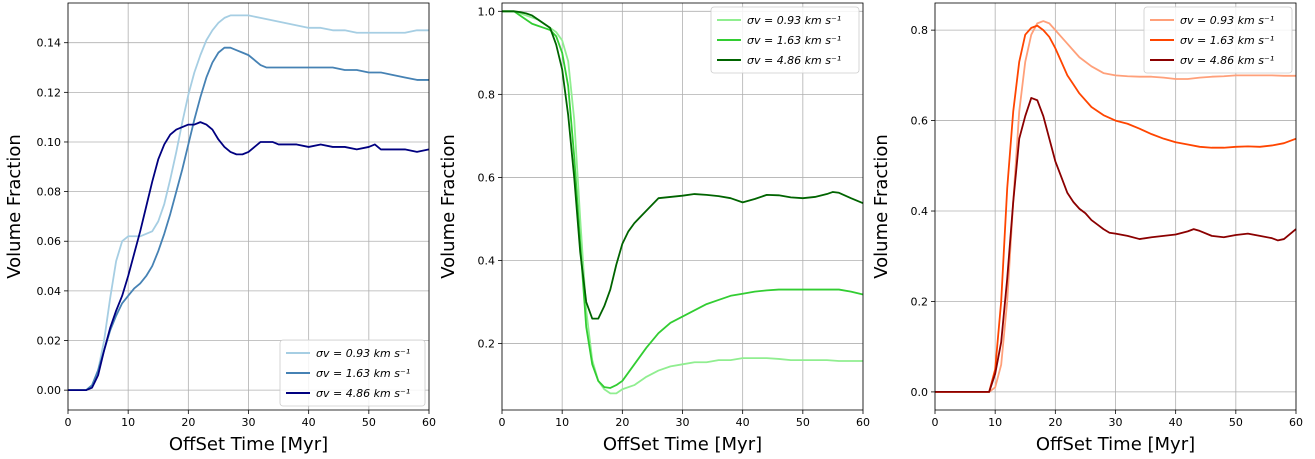 The width and height of the screenshot is (1315, 459). Describe the element at coordinates (49, 192) in the screenshot. I see `y-tick-label: 0.08` at that location.